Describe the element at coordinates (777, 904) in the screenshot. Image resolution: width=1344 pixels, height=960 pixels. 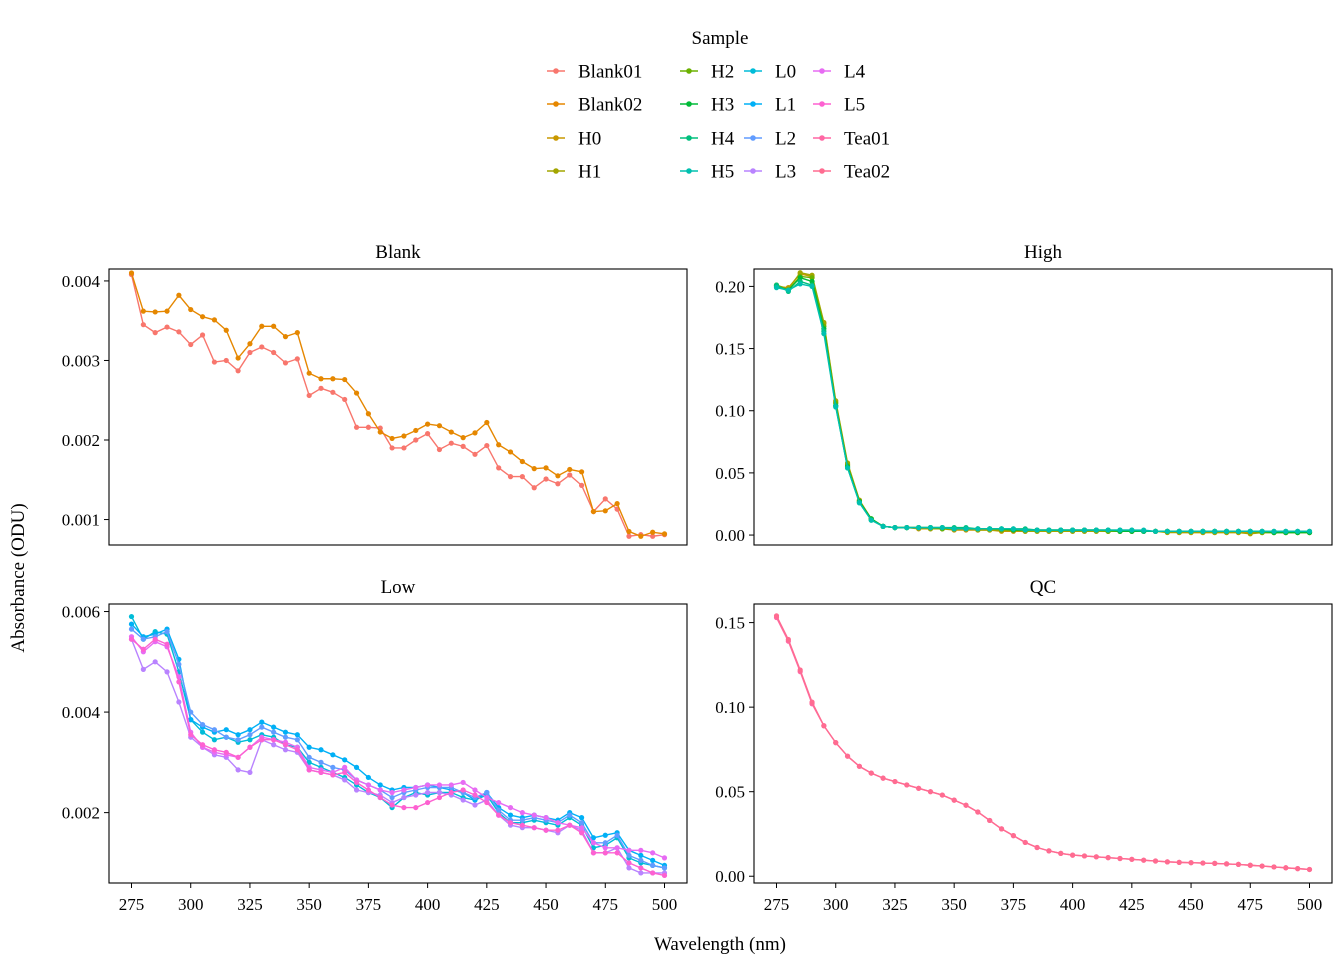
I see `x-tick-label: 275` at that location.